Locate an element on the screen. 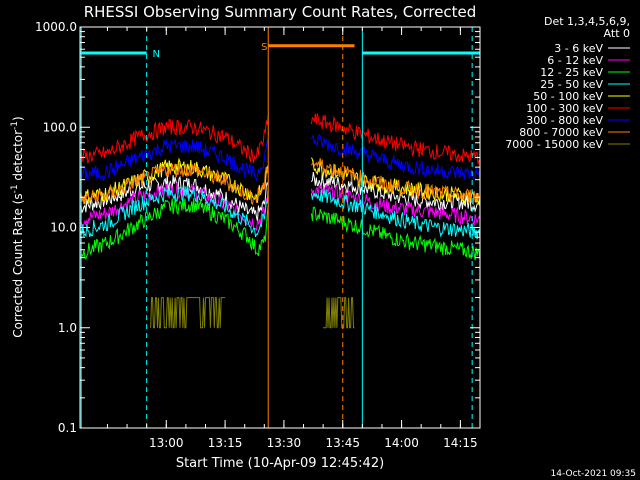 The height and width of the screenshot is (480, 640). x-tick-label-2: 13:30 is located at coordinates (284, 443).